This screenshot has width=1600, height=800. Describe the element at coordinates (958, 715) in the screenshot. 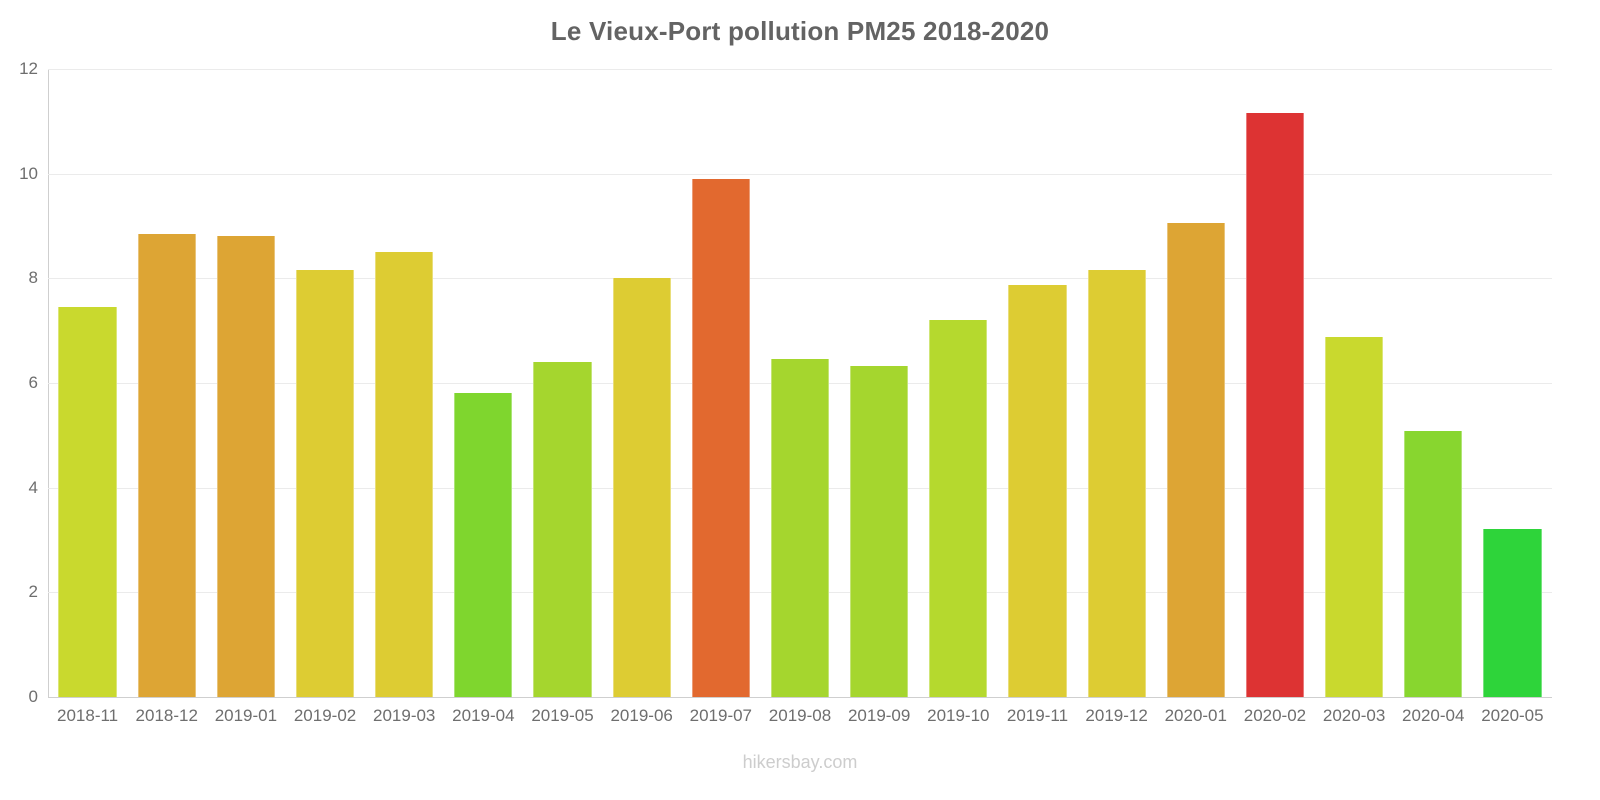

I see `x-axis-tick-2019-10: 2019-10` at that location.